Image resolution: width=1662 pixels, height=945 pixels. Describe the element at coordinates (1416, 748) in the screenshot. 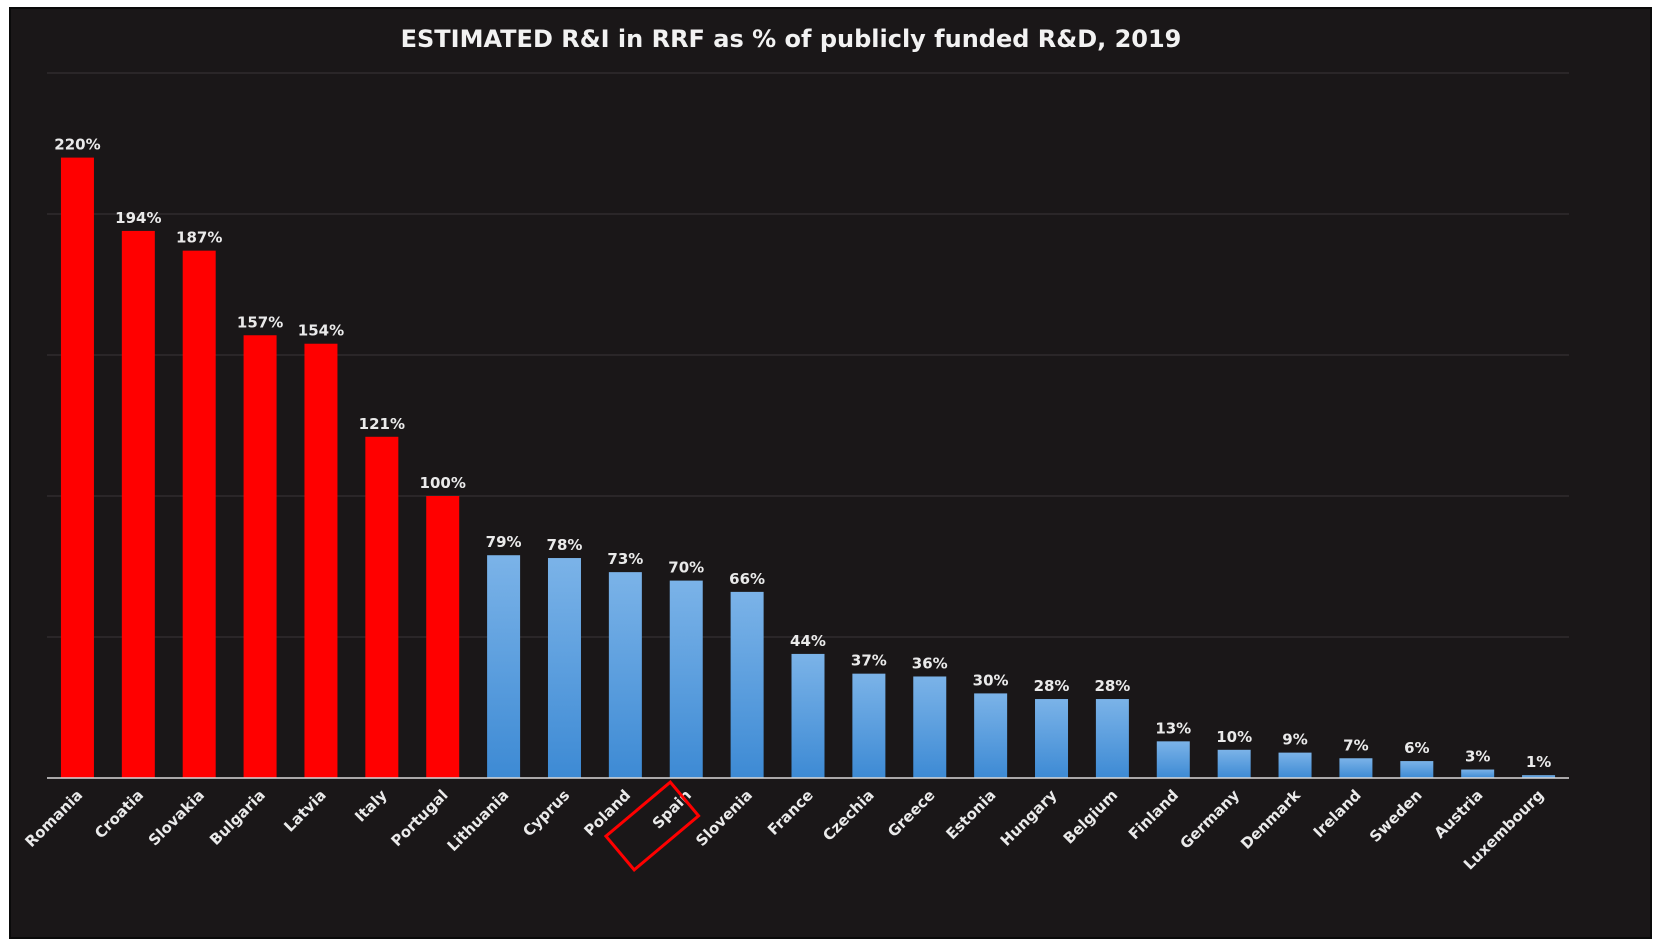

I see `data-label-sweden: 6%` at that location.